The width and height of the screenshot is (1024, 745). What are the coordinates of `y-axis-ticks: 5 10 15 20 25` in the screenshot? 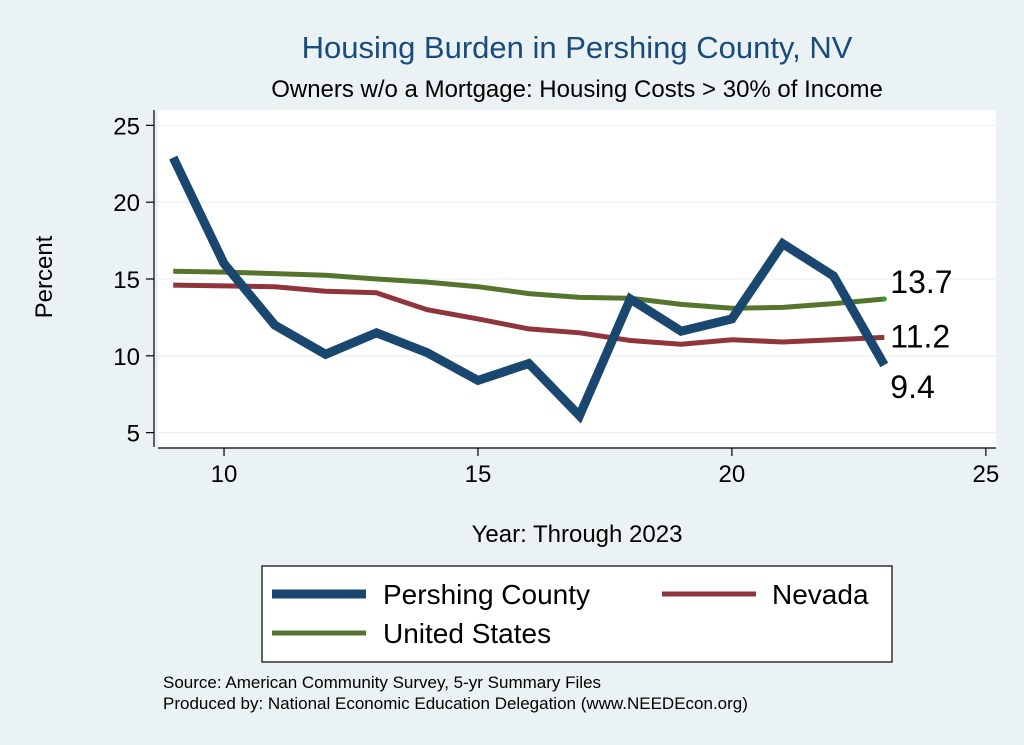 It's located at (133, 280).